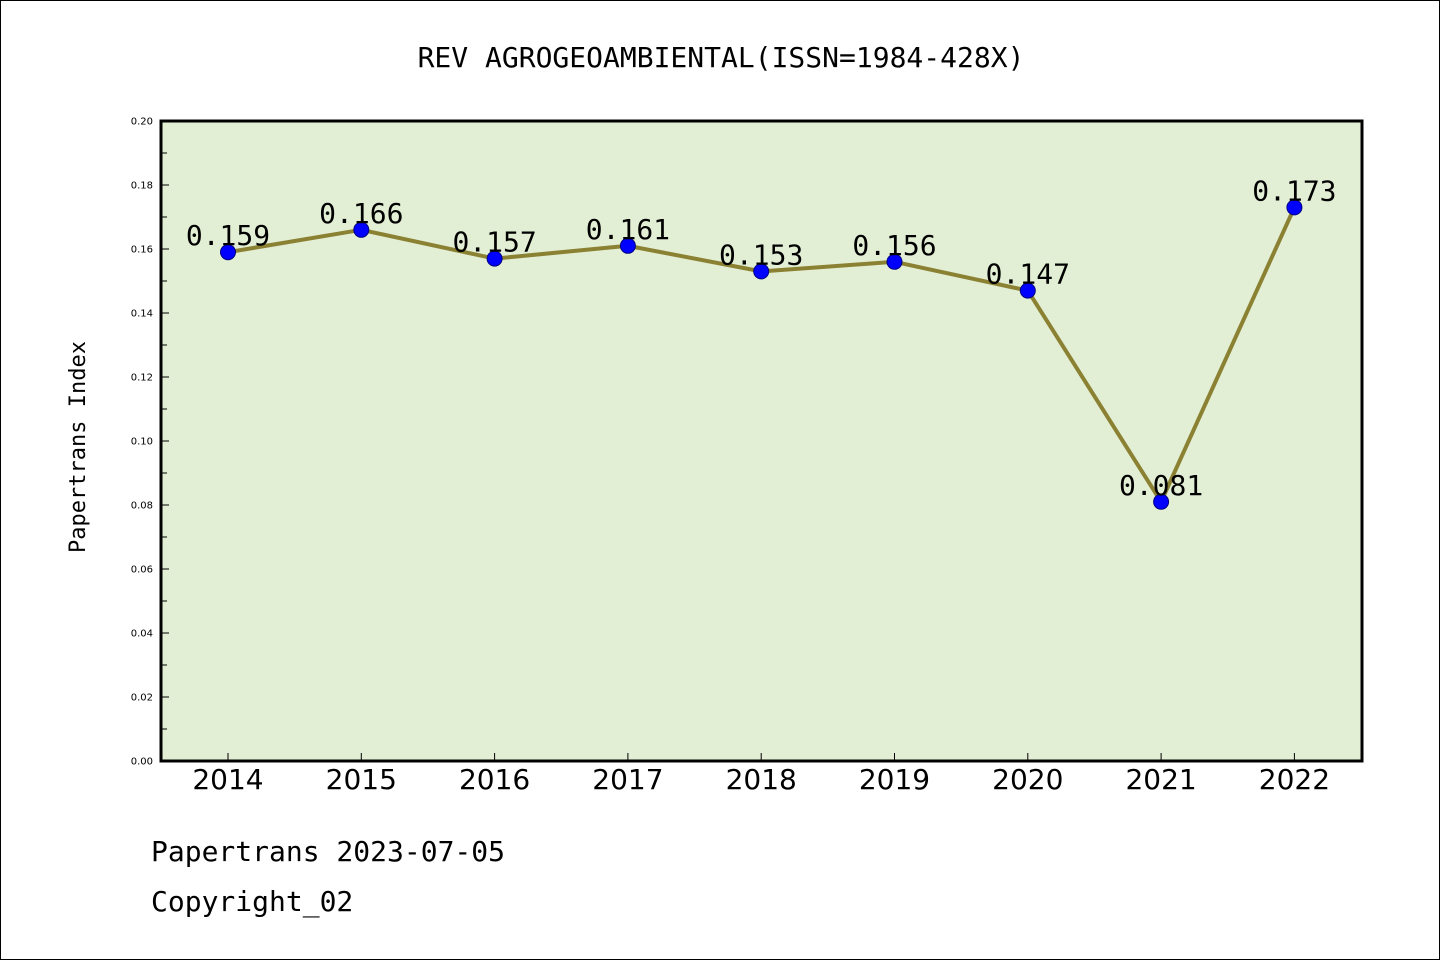 This screenshot has height=960, width=1440. What do you see at coordinates (142, 122) in the screenshot?
I see `y-tick-label: 0.20` at bounding box center [142, 122].